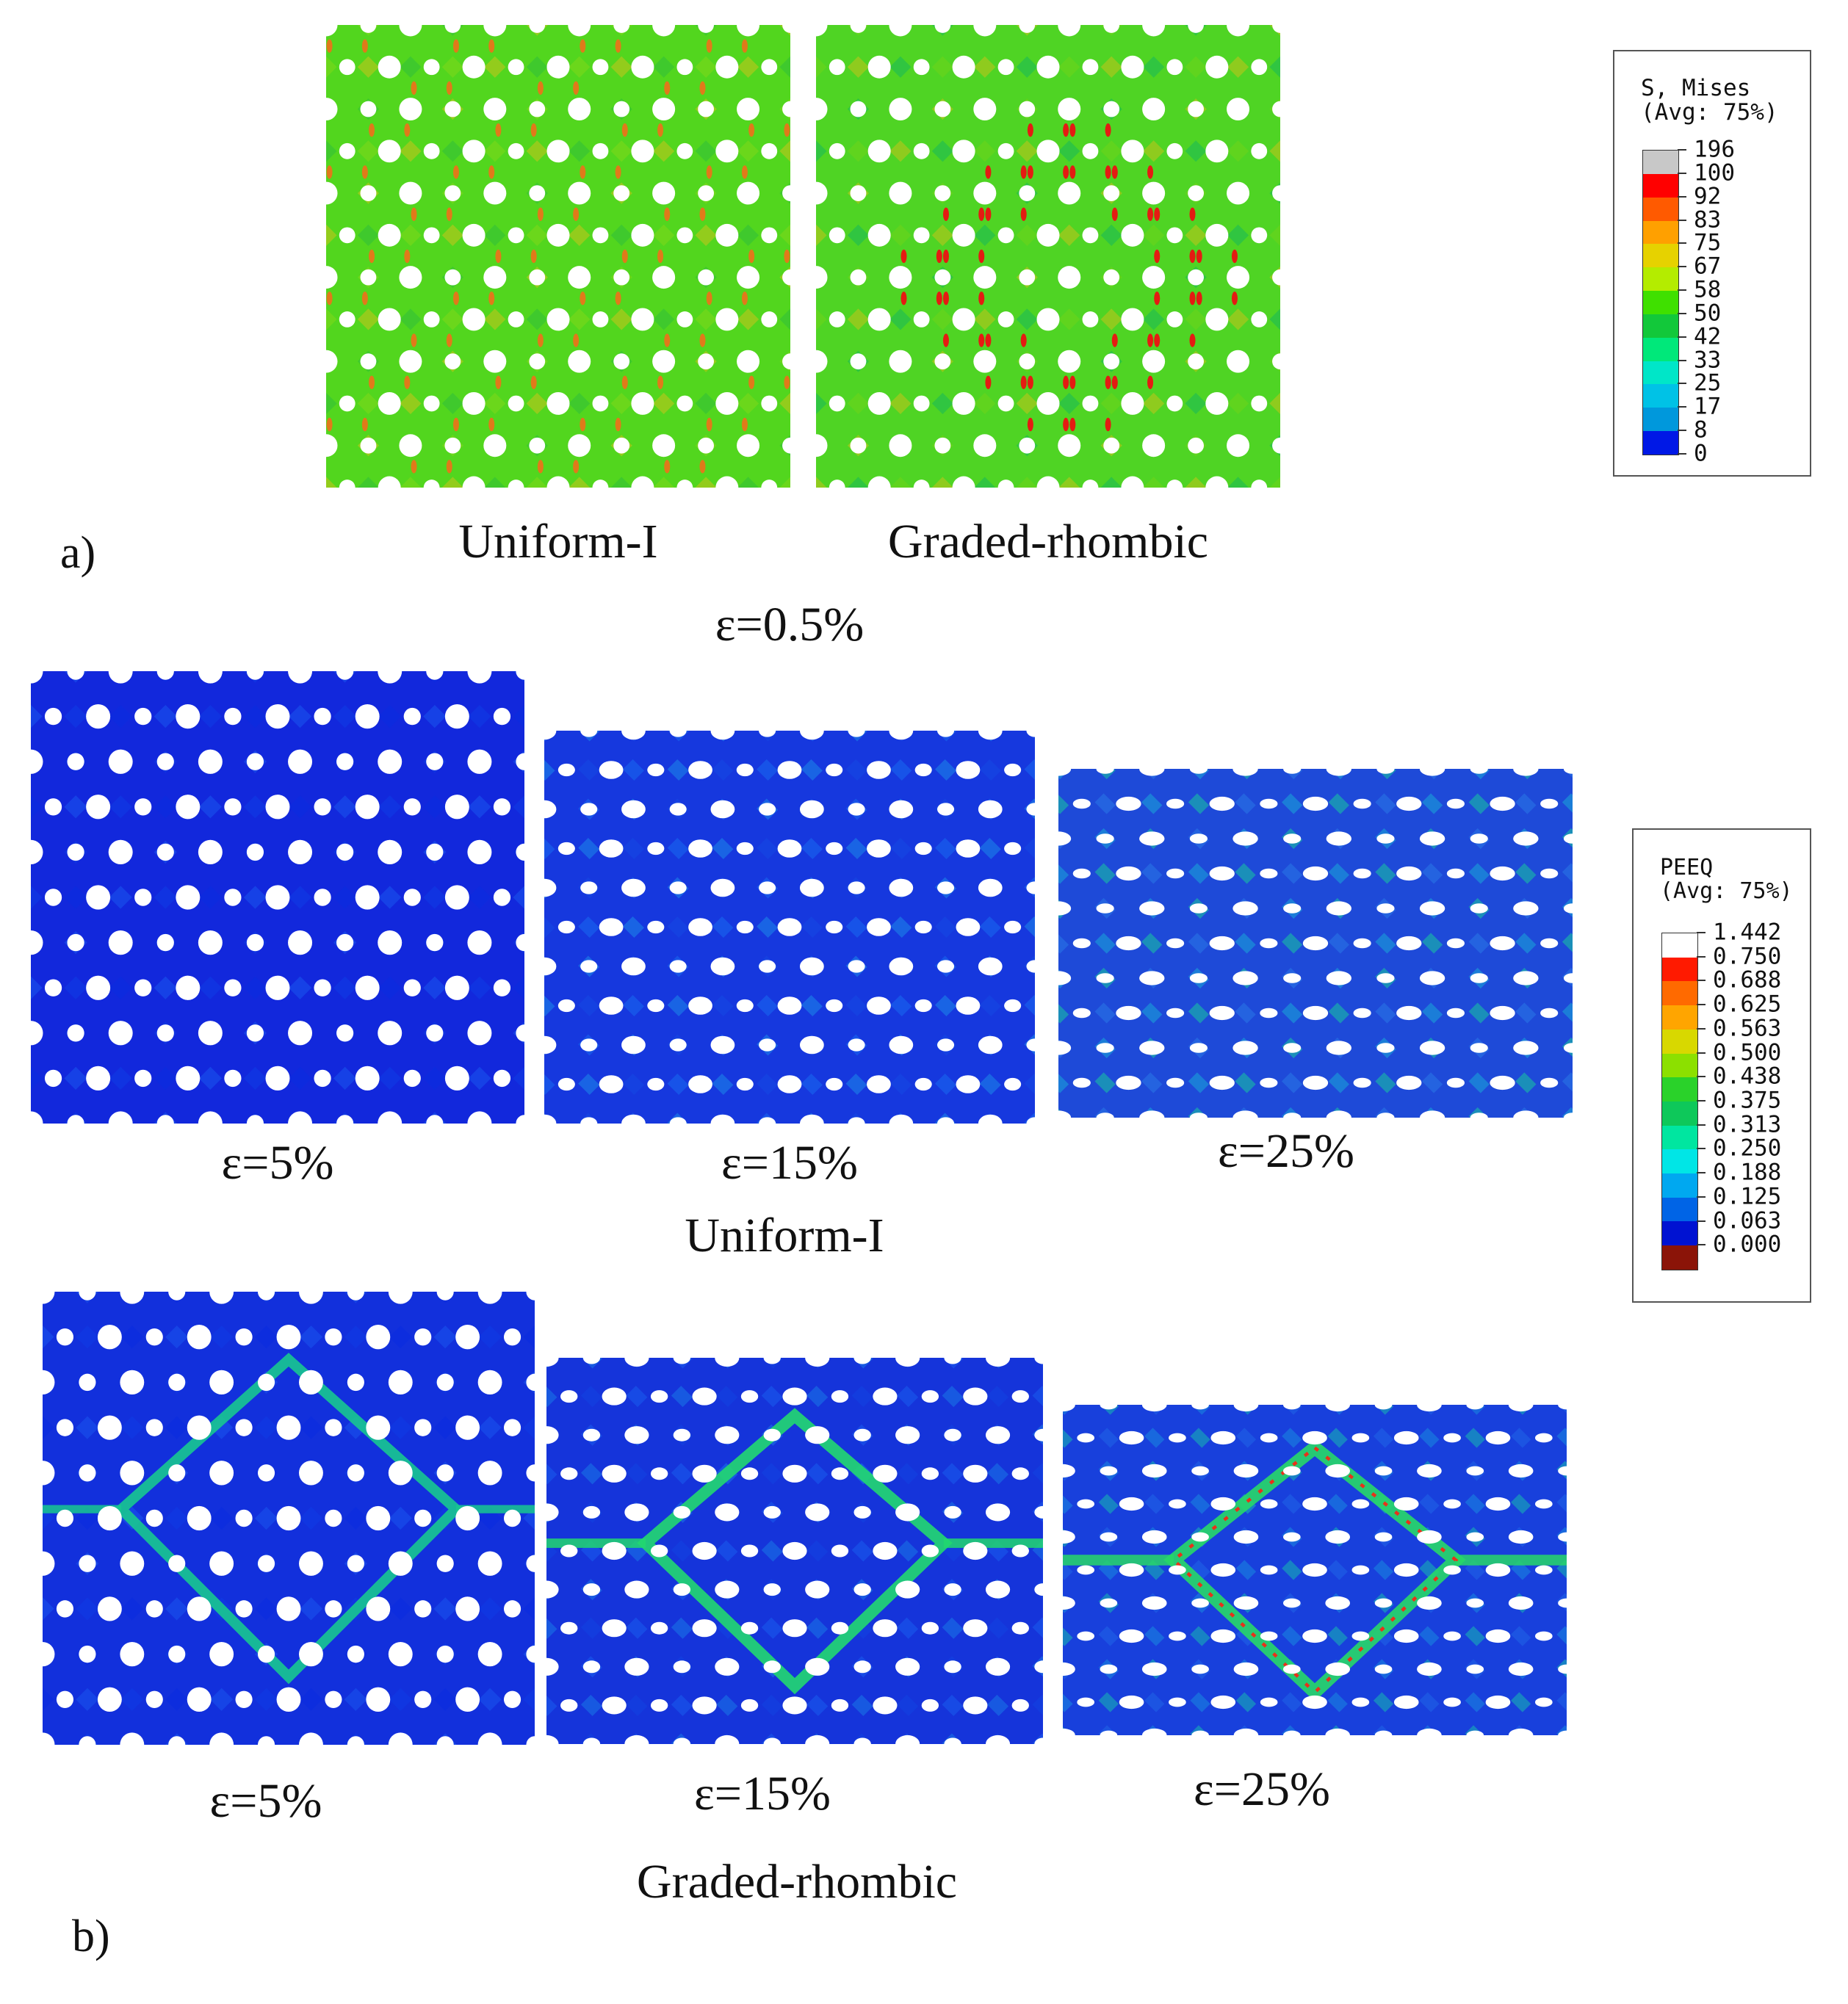  I want to click on graded-rhombic-peeq-15pct, so click(794, 1551).